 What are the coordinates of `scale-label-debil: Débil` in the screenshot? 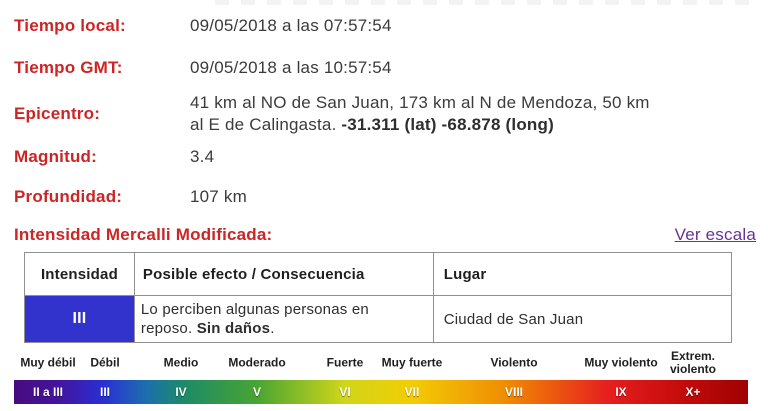 It's located at (105, 362).